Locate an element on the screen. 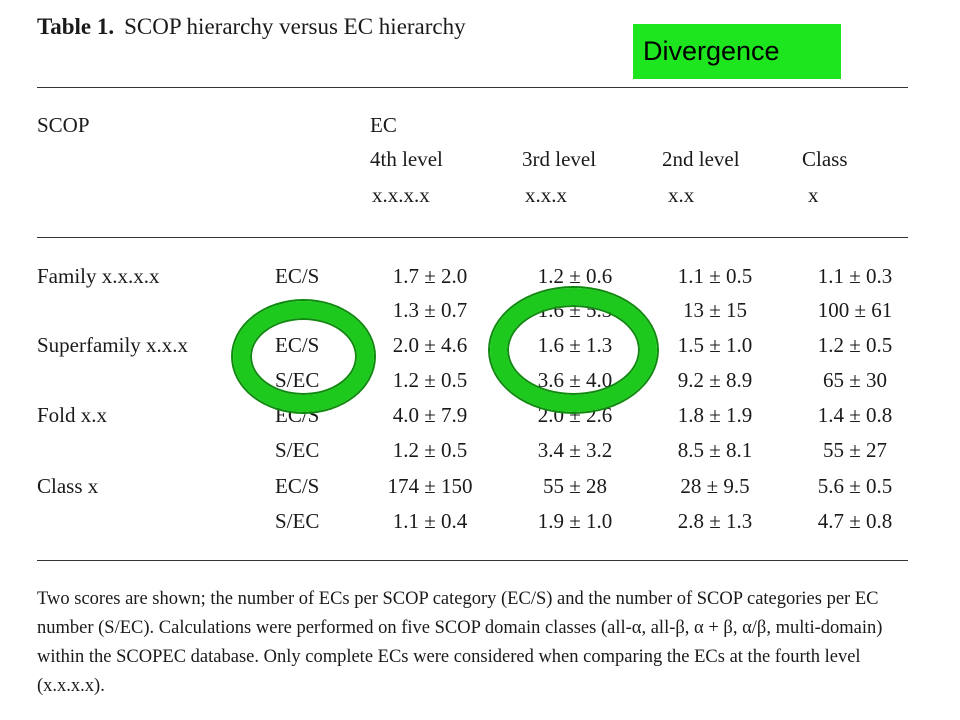 The width and height of the screenshot is (960, 720). header-pattern-3: x.x.x is located at coordinates (546, 195).